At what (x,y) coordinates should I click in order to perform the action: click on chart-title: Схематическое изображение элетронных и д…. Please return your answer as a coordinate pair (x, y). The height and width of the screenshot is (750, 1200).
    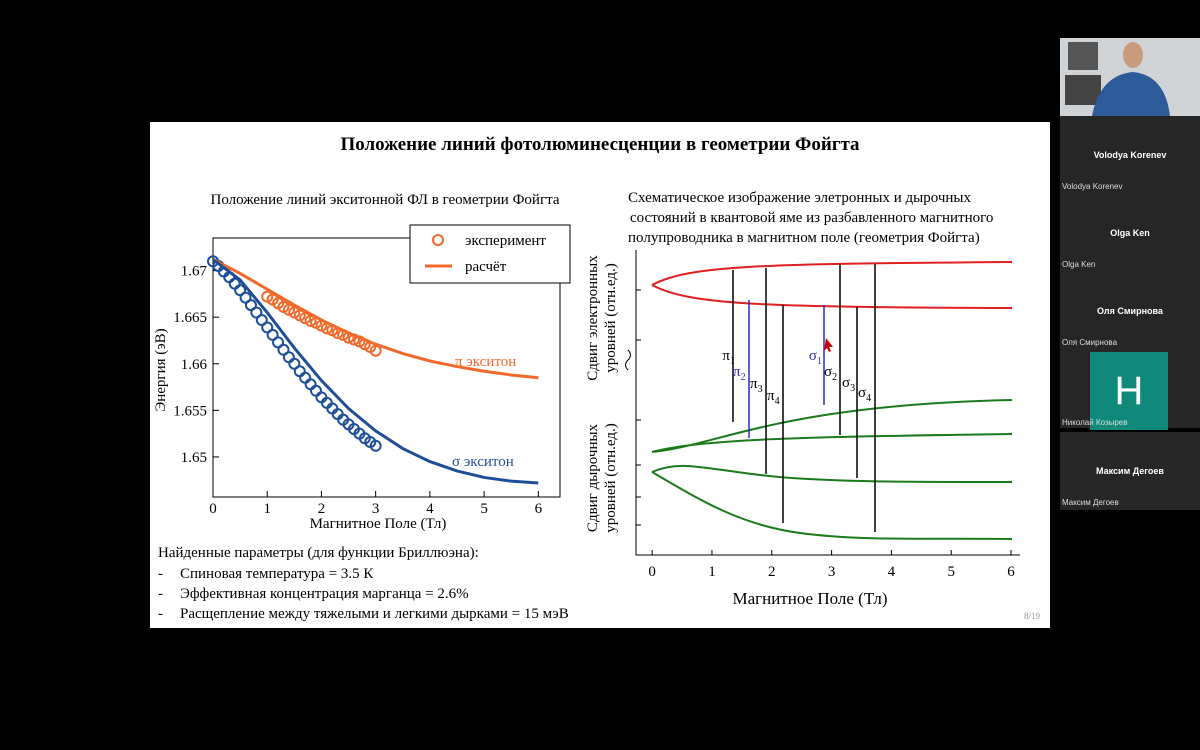
    Looking at the image, I should click on (800, 198).